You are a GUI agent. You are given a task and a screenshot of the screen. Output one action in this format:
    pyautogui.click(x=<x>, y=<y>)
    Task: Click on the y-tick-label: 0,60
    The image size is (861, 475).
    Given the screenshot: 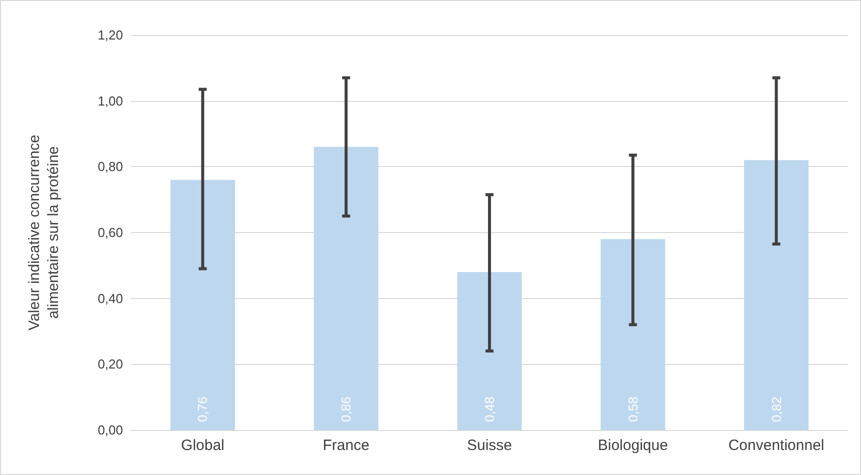 What is the action you would take?
    pyautogui.click(x=110, y=232)
    